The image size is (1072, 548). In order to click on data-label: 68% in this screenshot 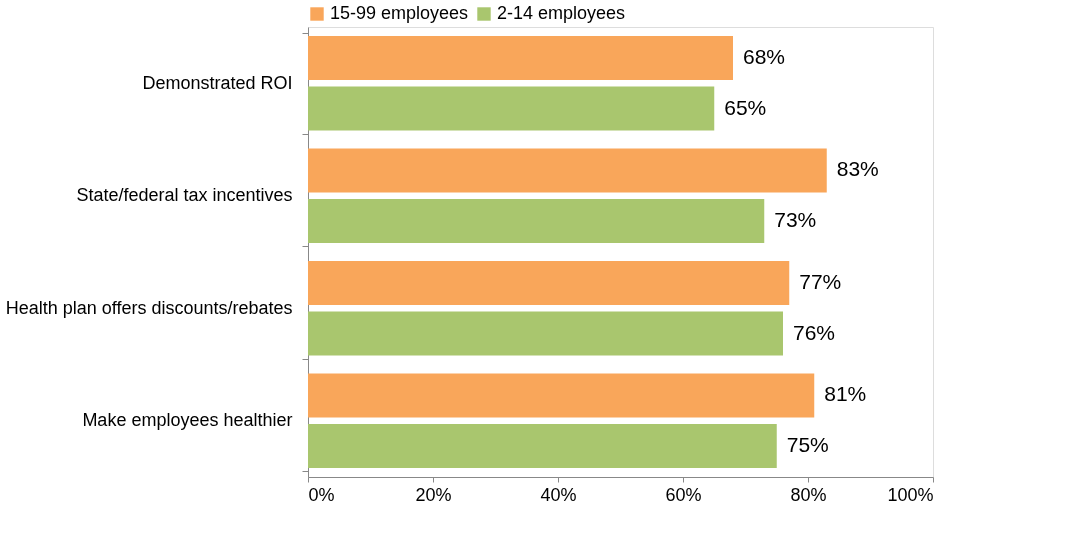, I will do `click(764, 56)`.